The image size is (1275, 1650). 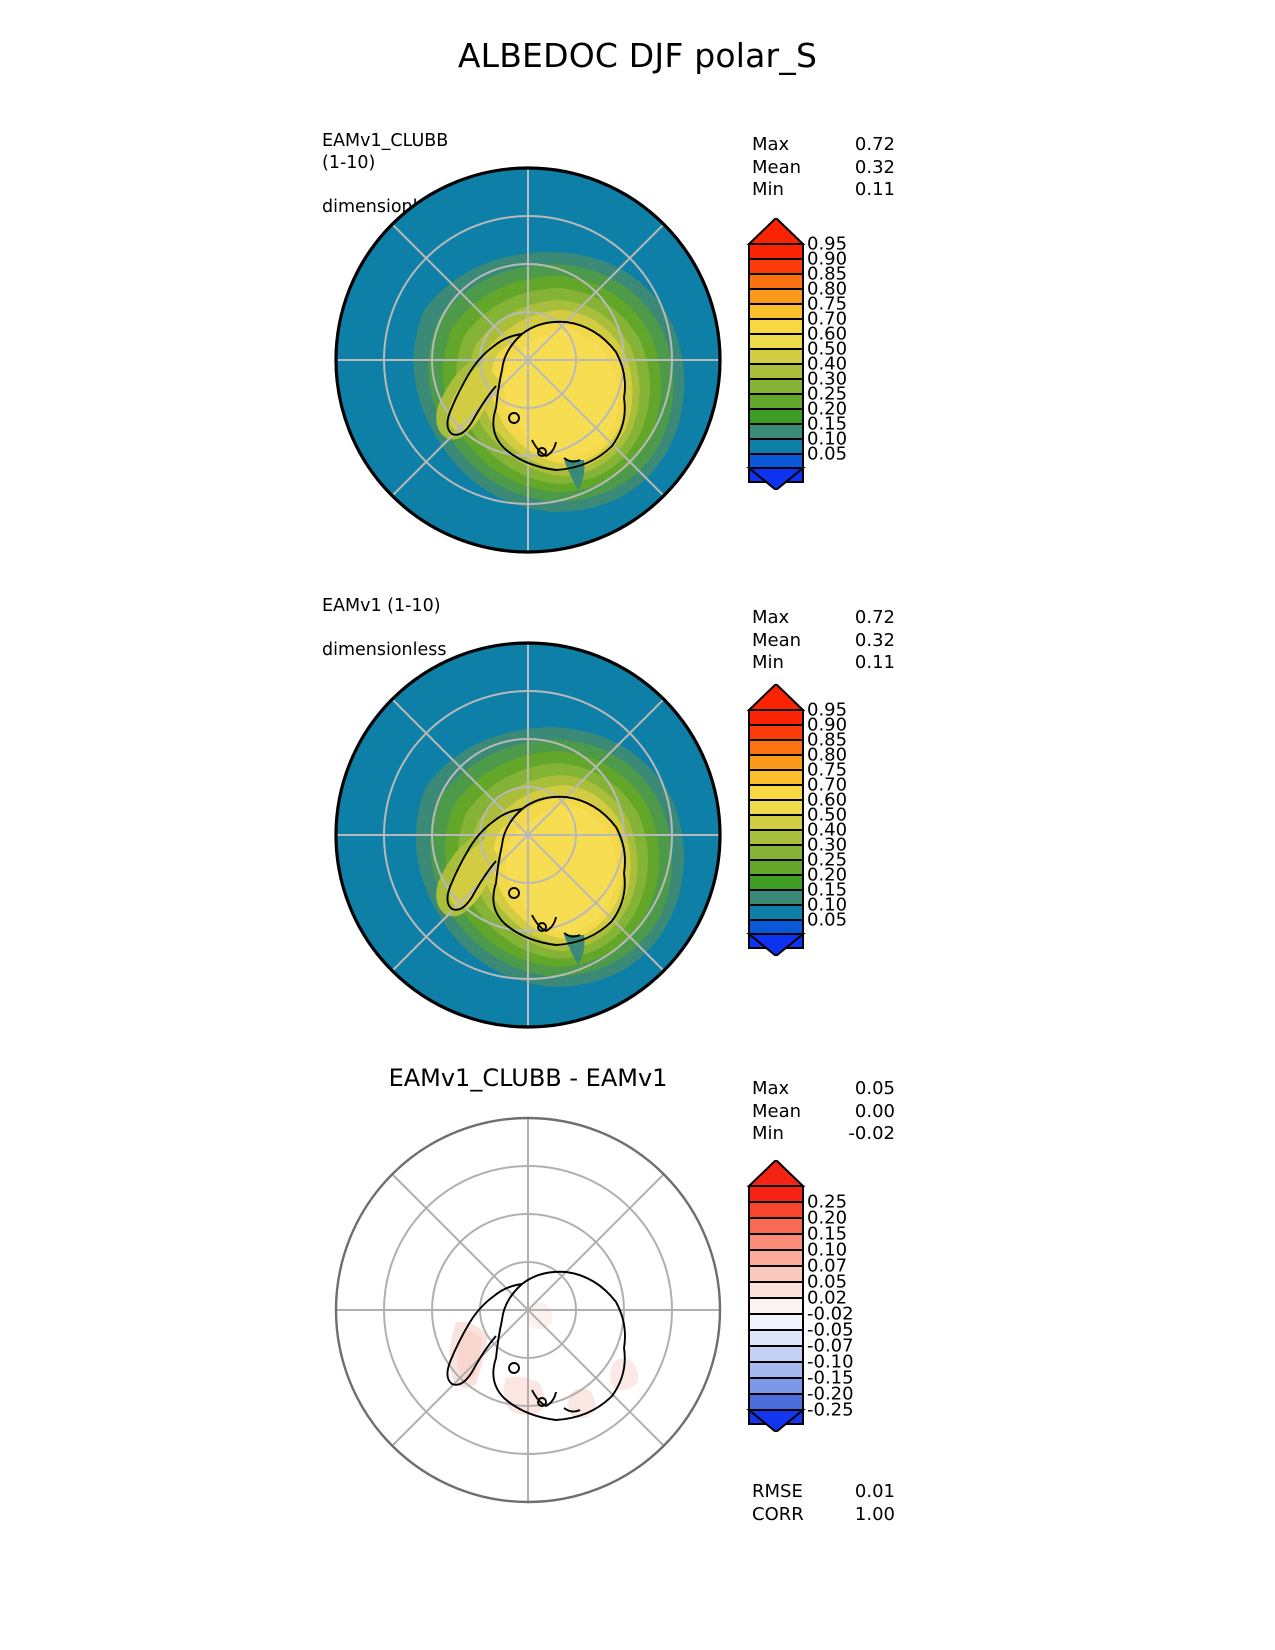 I want to click on metric-value-corr: 1.00, so click(x=874, y=1514).